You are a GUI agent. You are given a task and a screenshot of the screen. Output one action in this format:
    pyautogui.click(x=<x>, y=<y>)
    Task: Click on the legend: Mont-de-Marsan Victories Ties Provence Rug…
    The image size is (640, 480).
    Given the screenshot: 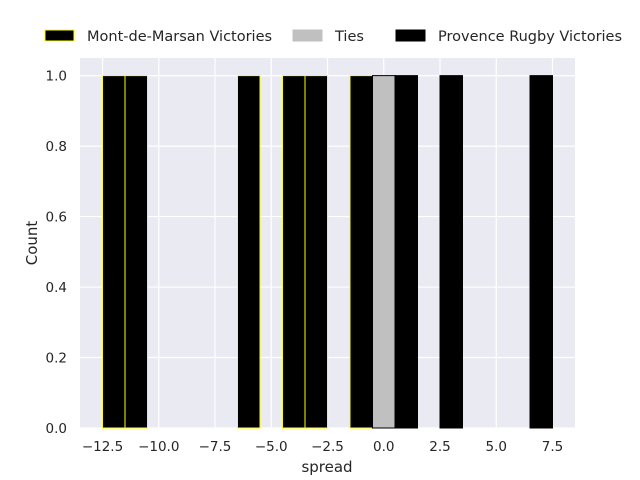 What is the action you would take?
    pyautogui.click(x=333, y=37)
    